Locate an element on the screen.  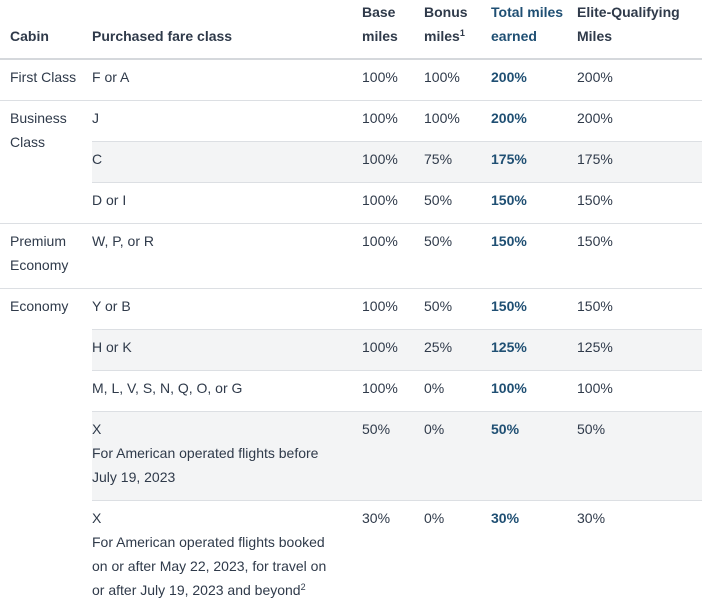
fare-cell: J is located at coordinates (227, 121).